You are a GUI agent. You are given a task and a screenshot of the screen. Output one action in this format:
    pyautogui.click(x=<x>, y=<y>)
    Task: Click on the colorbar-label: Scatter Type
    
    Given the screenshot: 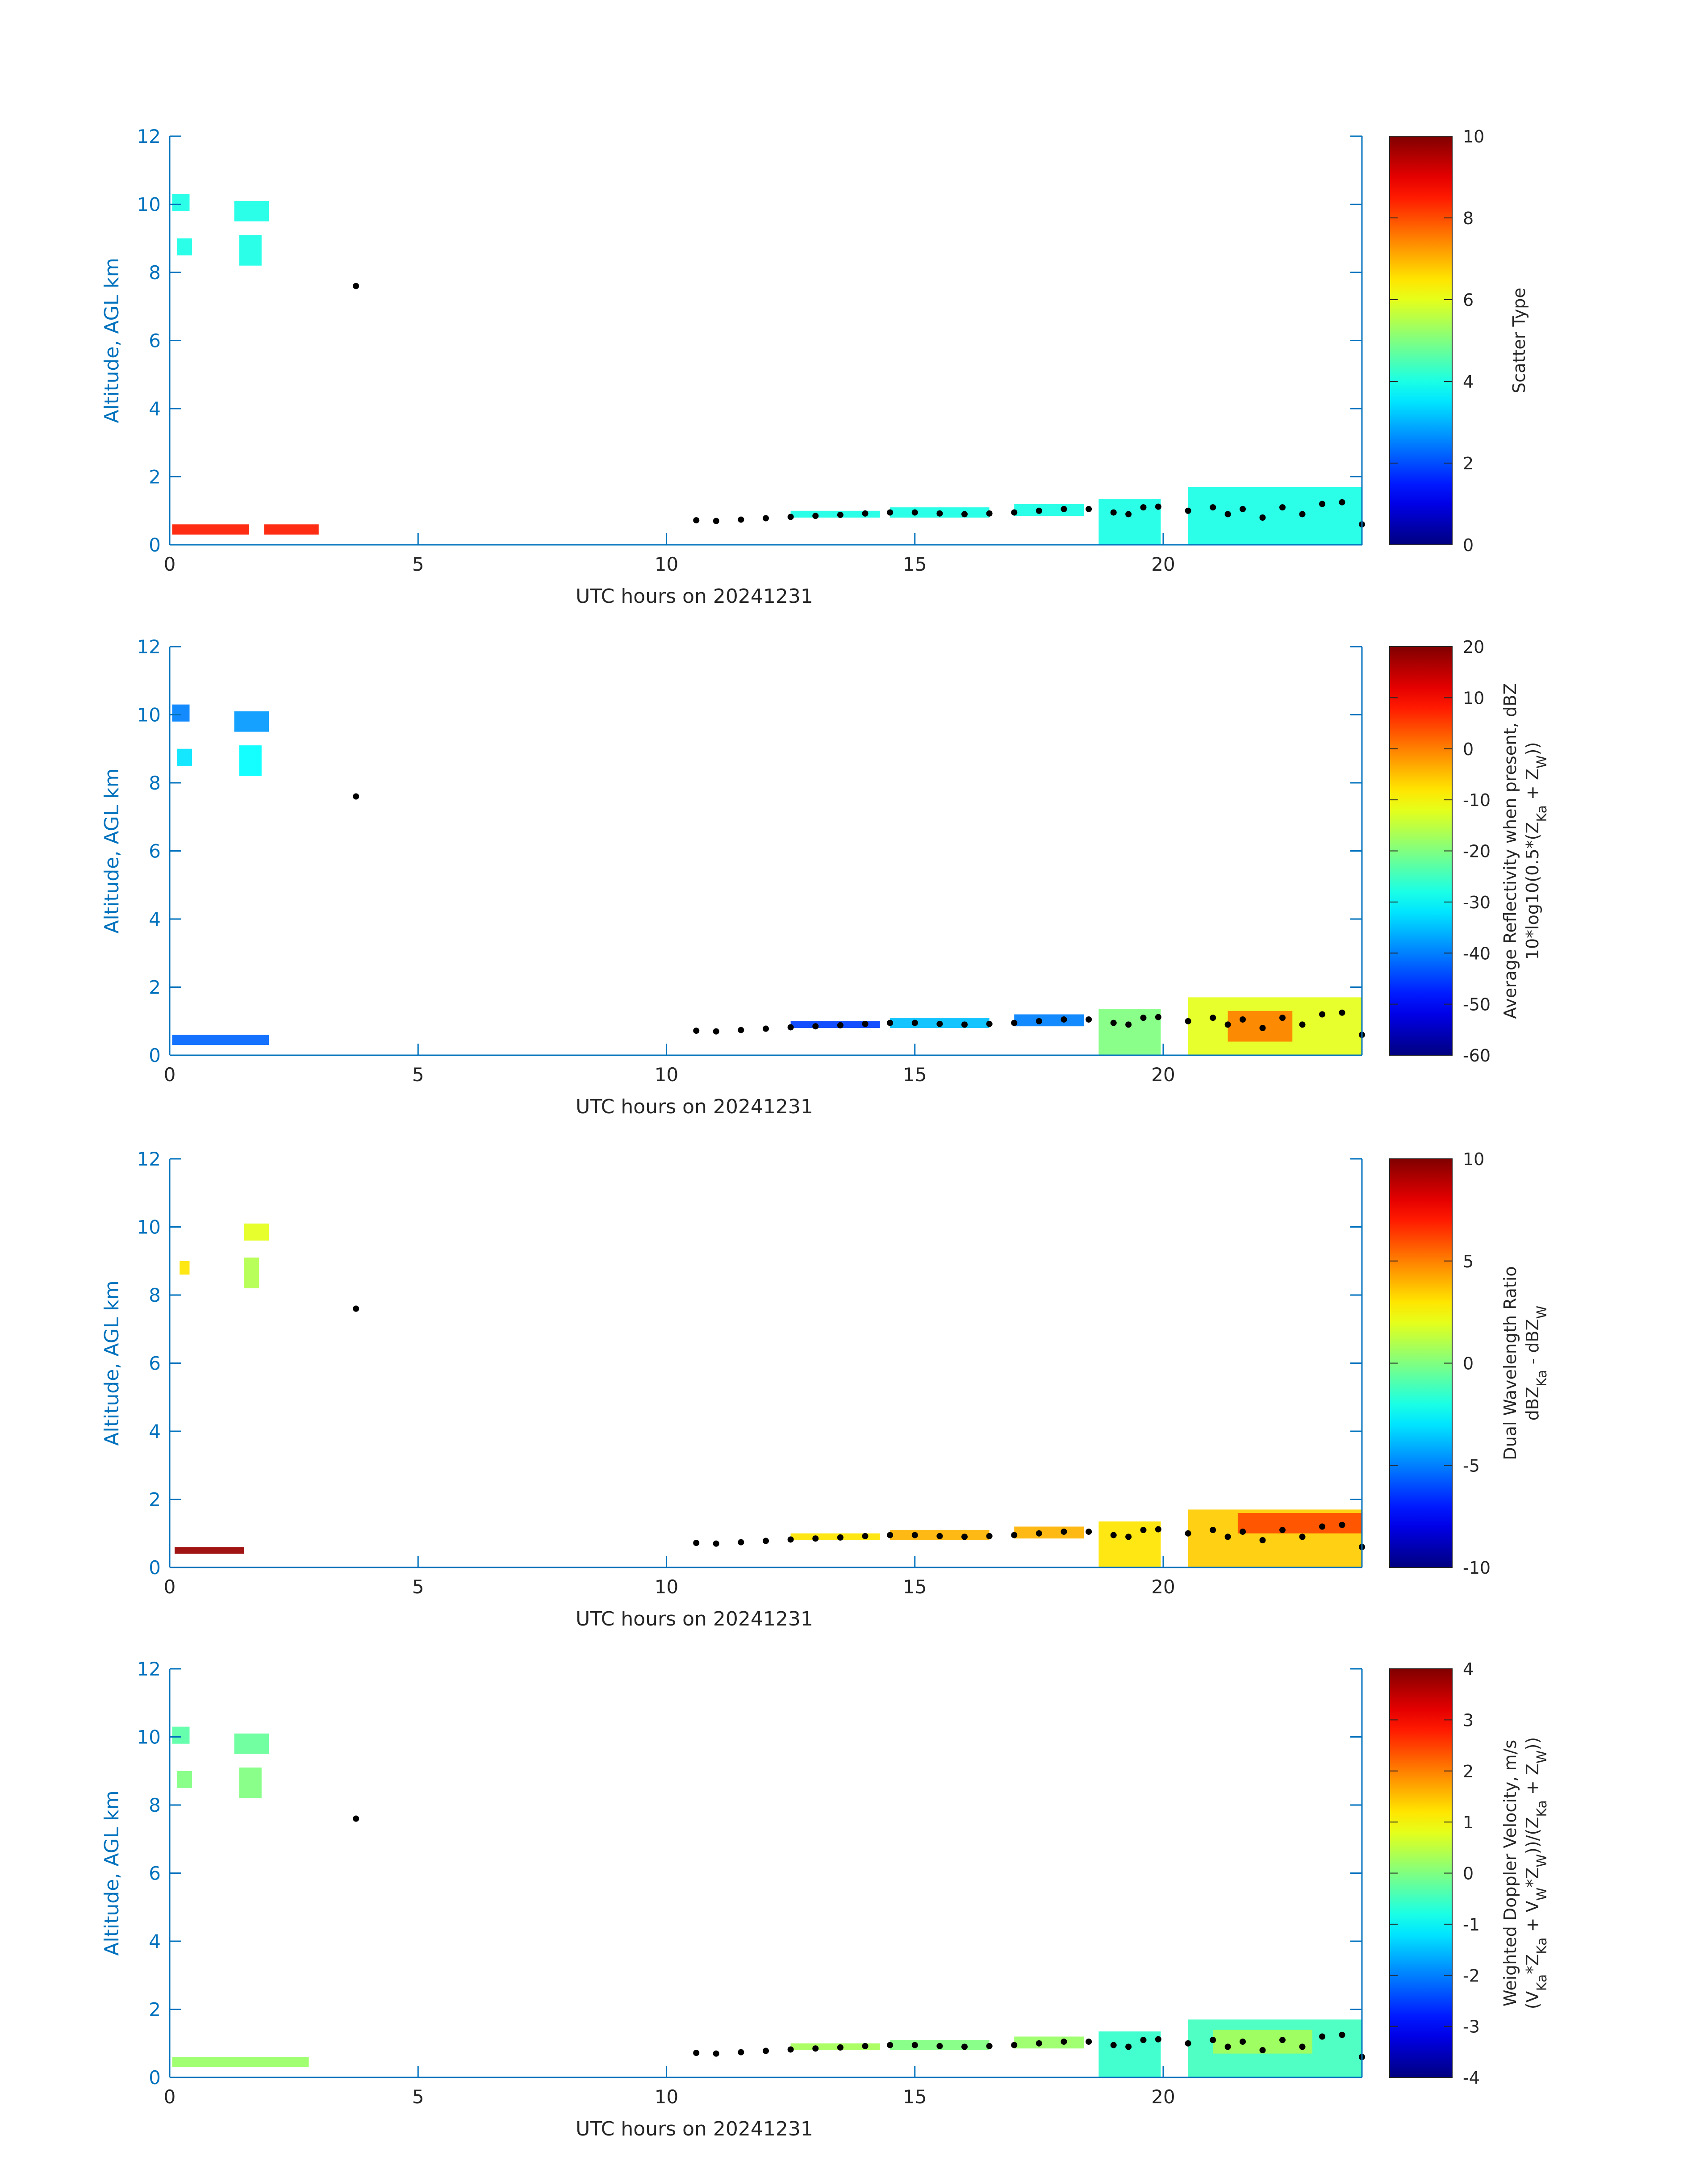 What is the action you would take?
    pyautogui.click(x=1519, y=340)
    